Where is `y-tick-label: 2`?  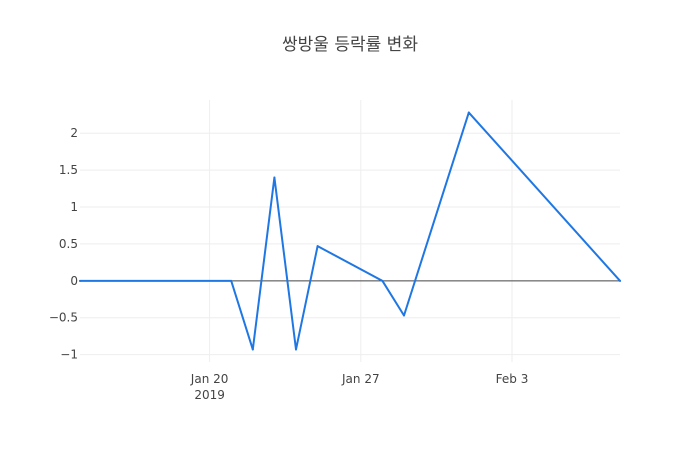
y-tick-label: 2 is located at coordinates (74, 133).